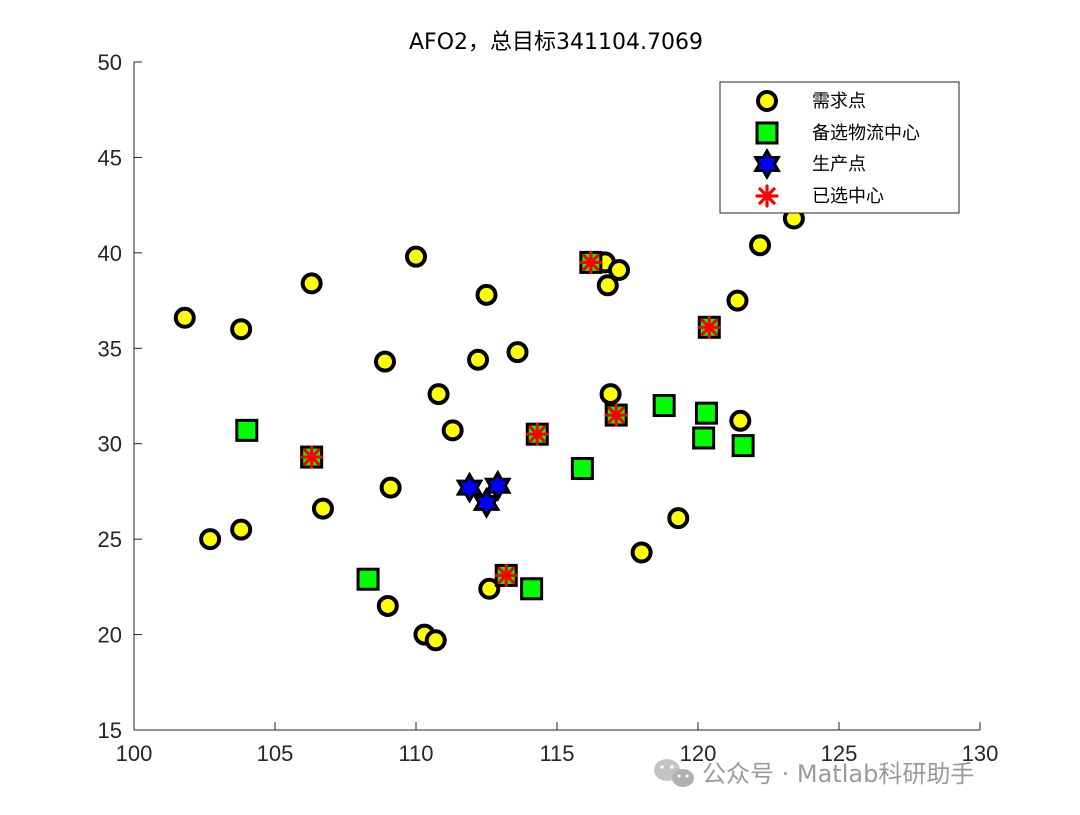 This screenshot has height=815, width=1080. I want to click on legend-marker-selected-center, so click(767, 196).